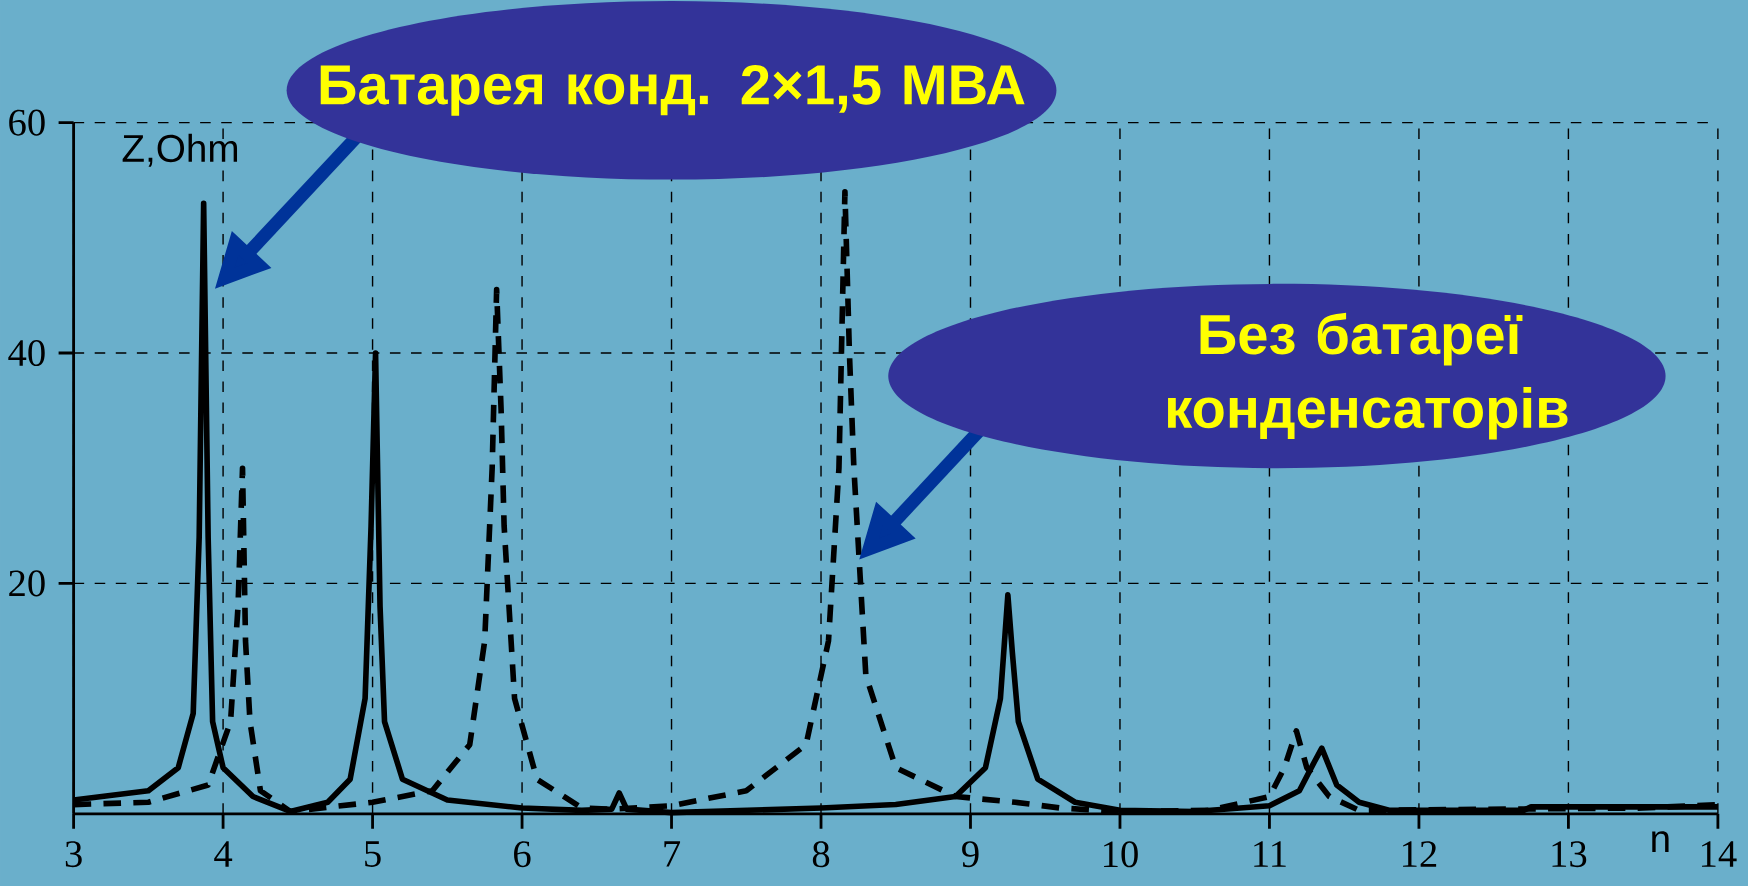 This screenshot has height=886, width=1748. Describe the element at coordinates (1270, 854) in the screenshot. I see `x-tick-label: 11` at that location.